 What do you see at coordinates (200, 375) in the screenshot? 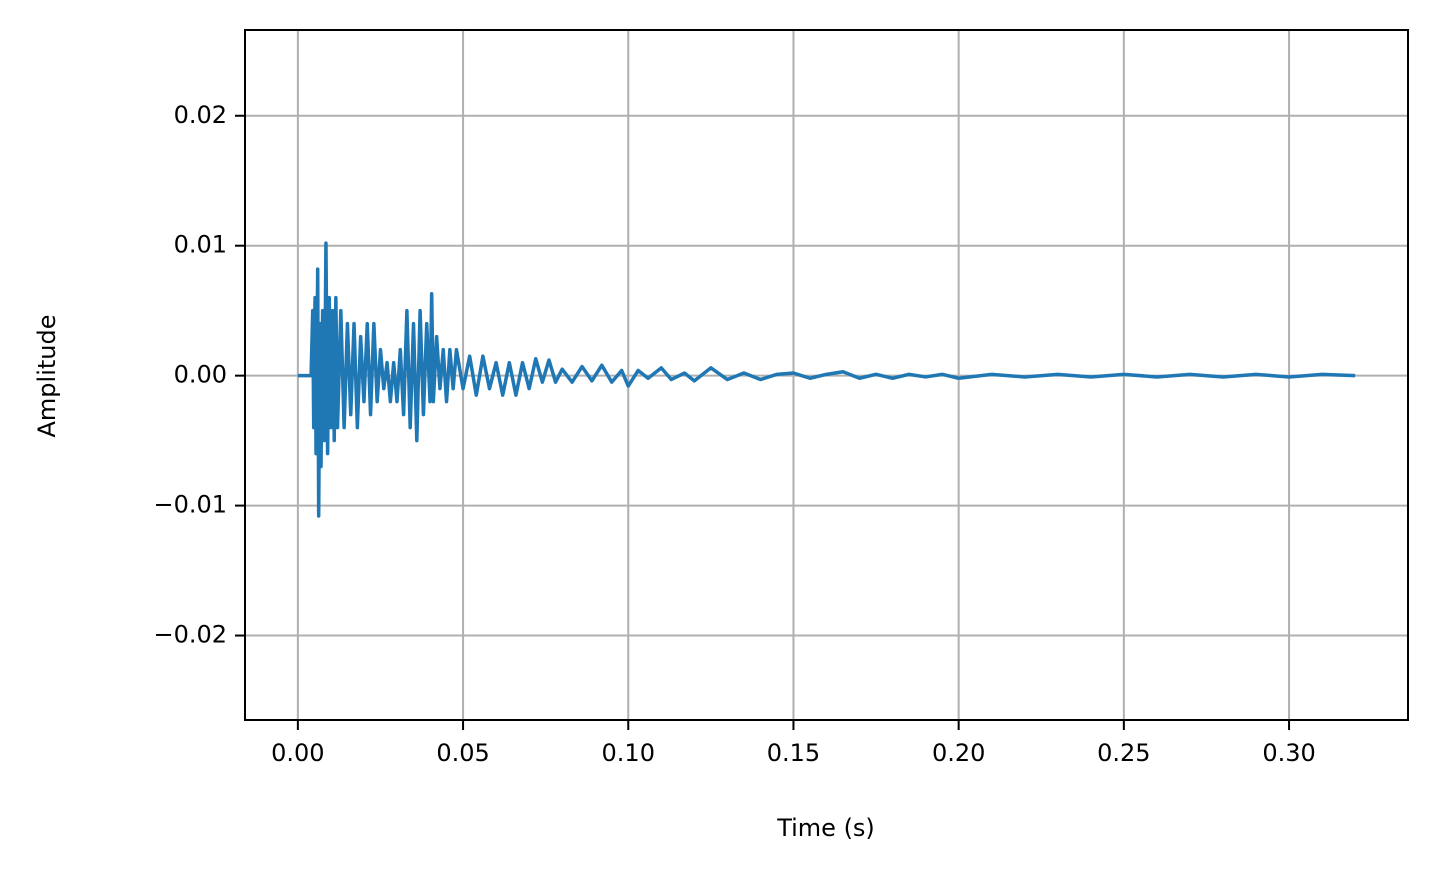
I see `y-tick-label: 0.00` at bounding box center [200, 375].